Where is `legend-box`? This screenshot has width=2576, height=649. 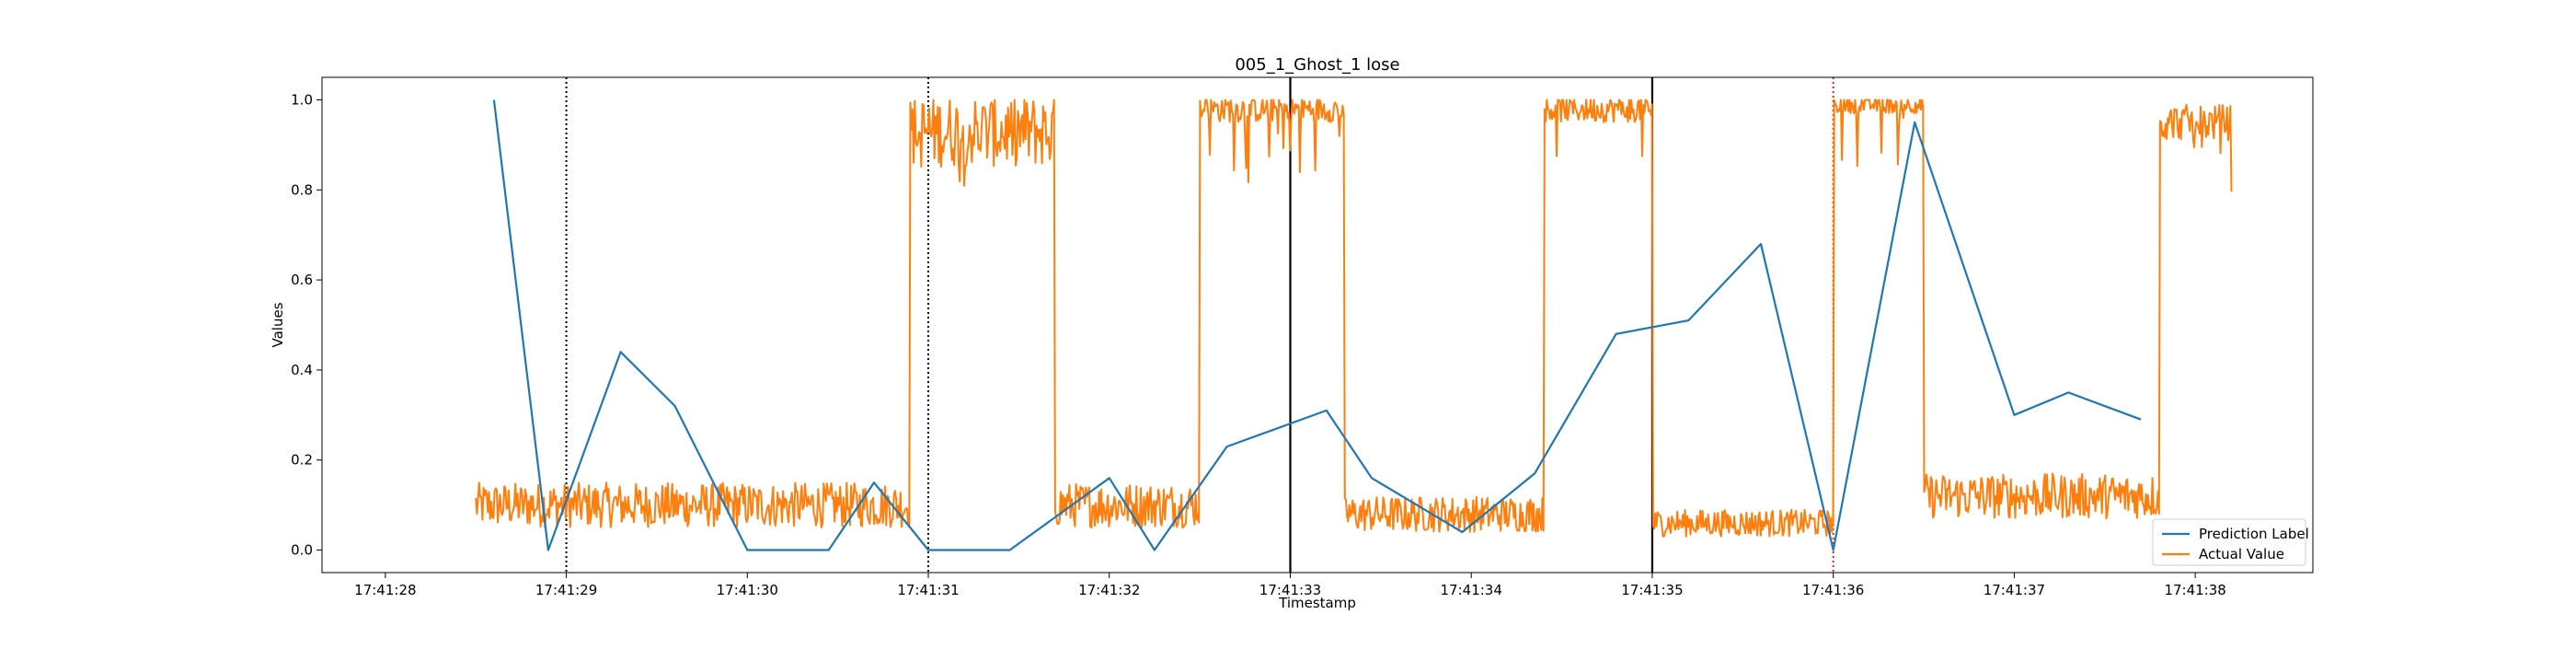 legend-box is located at coordinates (2229, 542).